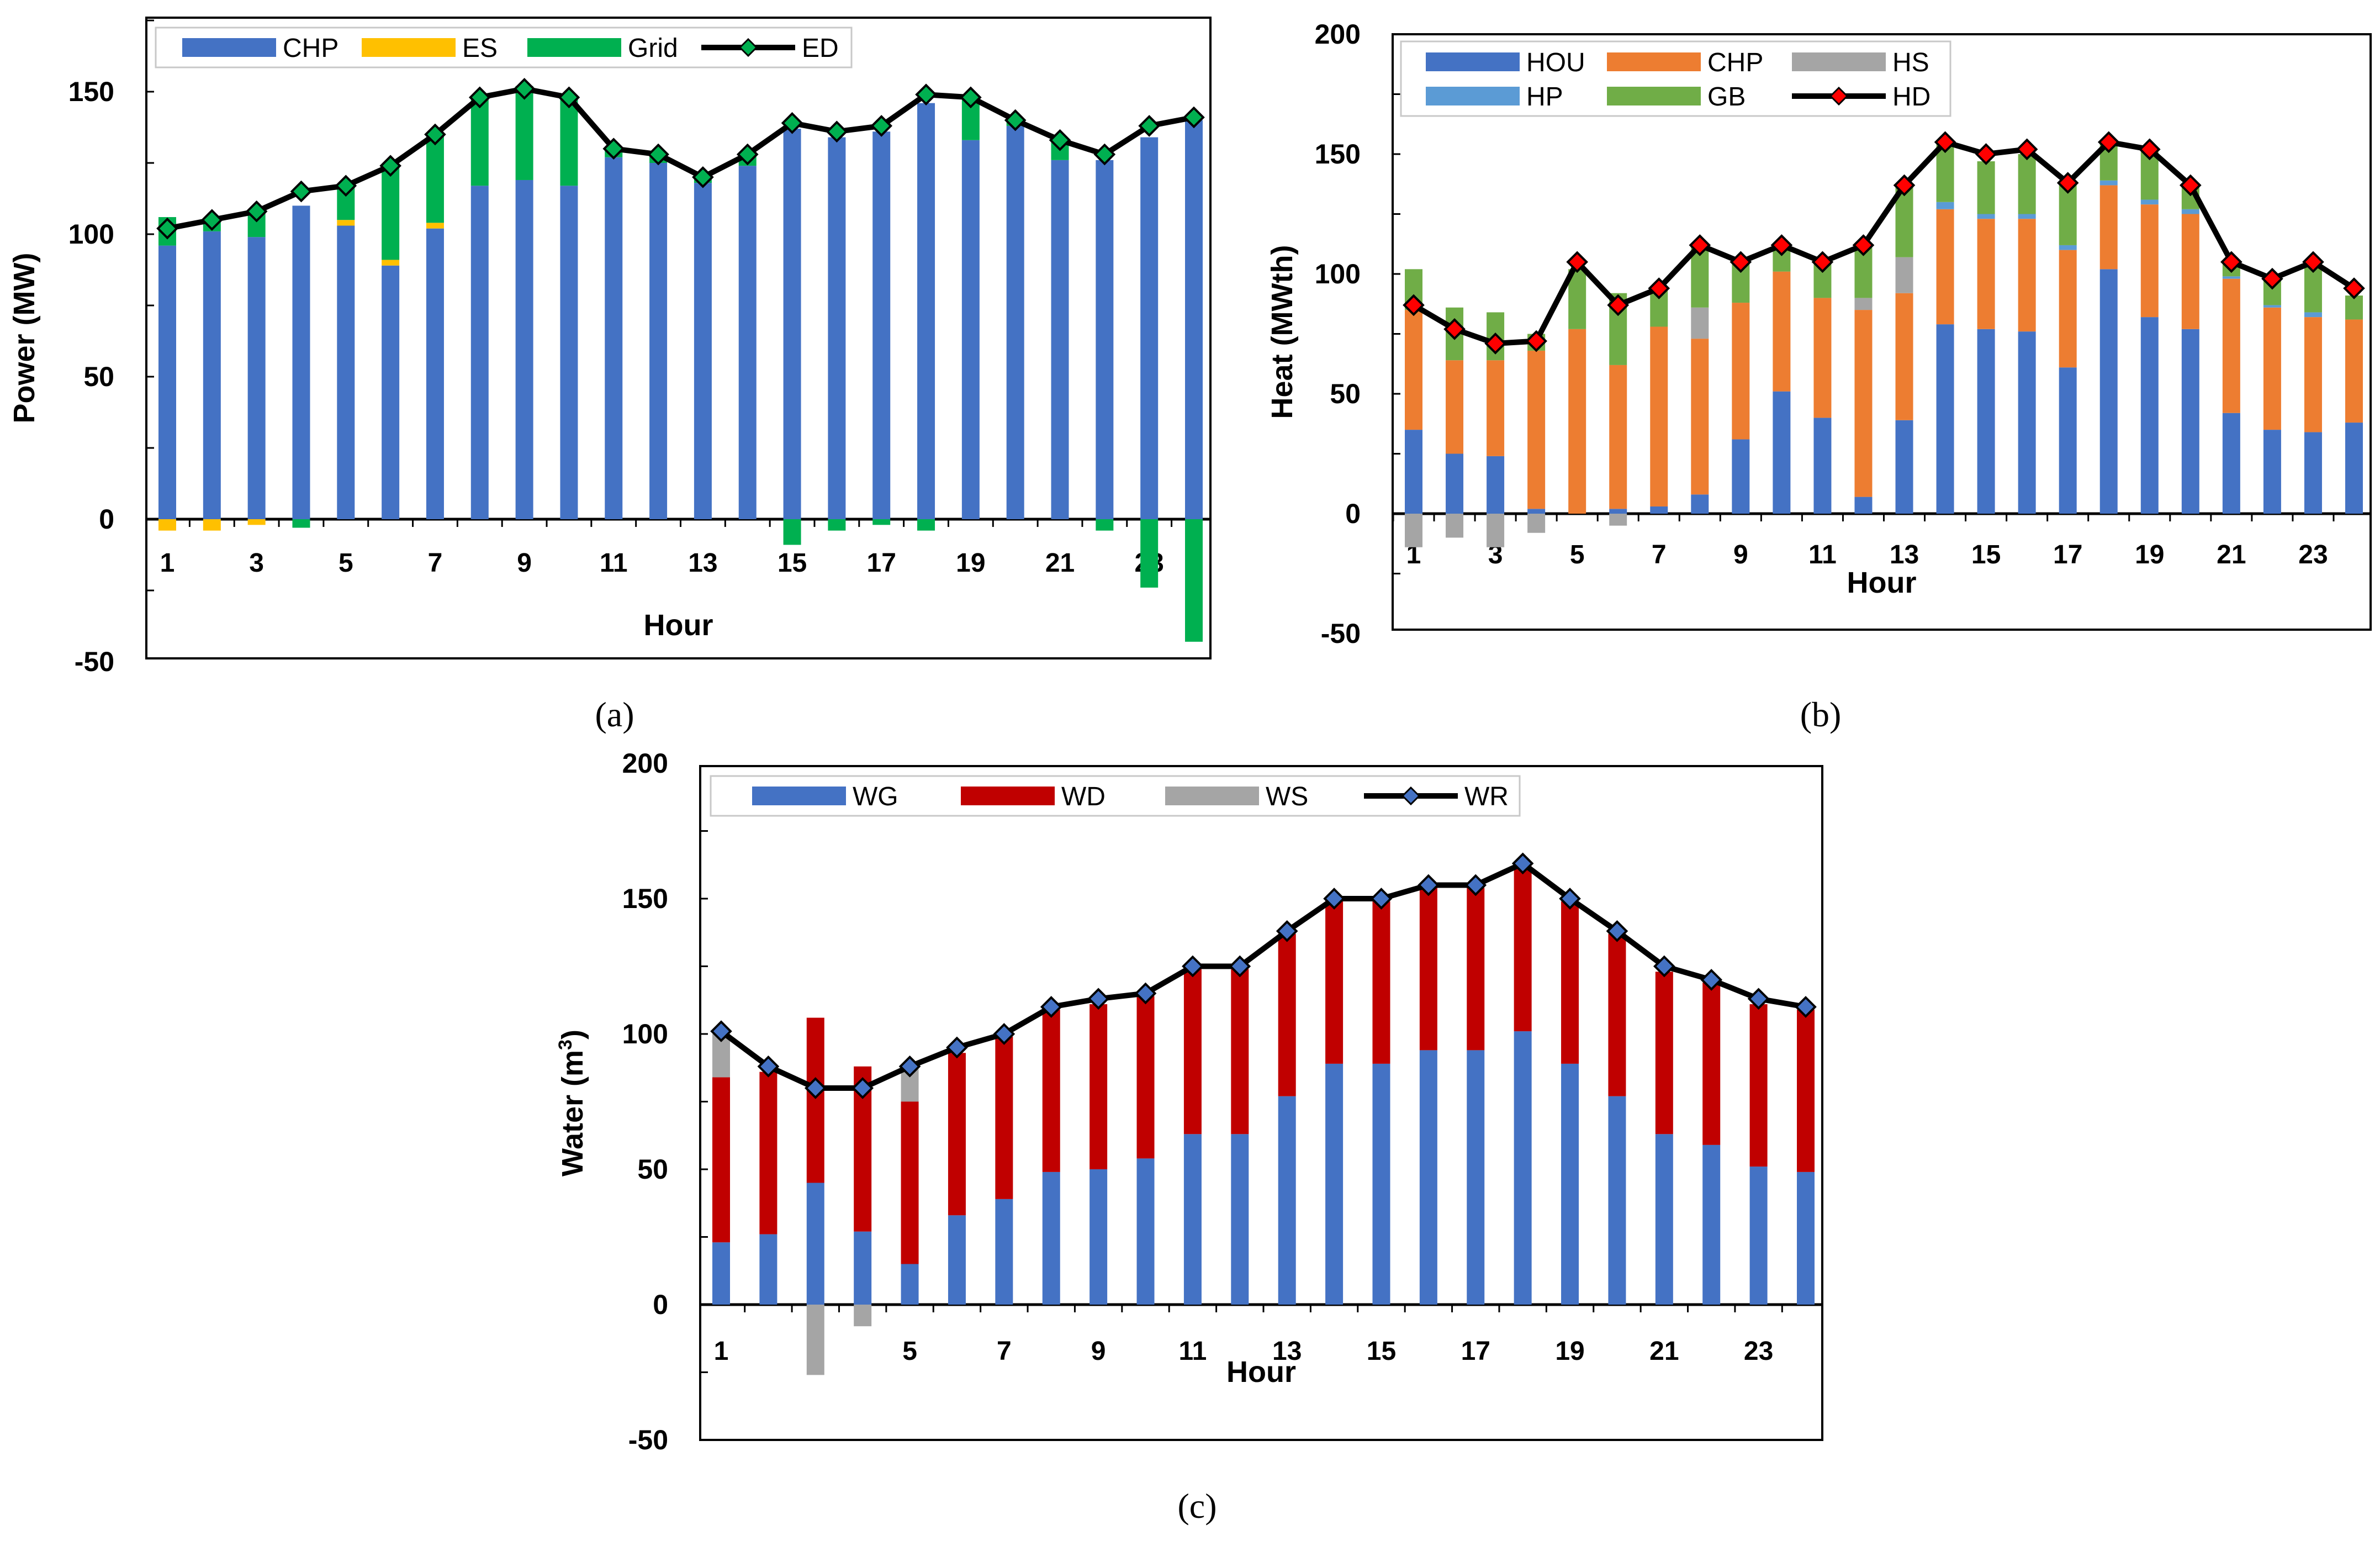  Describe the element at coordinates (256, 563) in the screenshot. I see `x-tick-label: 3` at that location.